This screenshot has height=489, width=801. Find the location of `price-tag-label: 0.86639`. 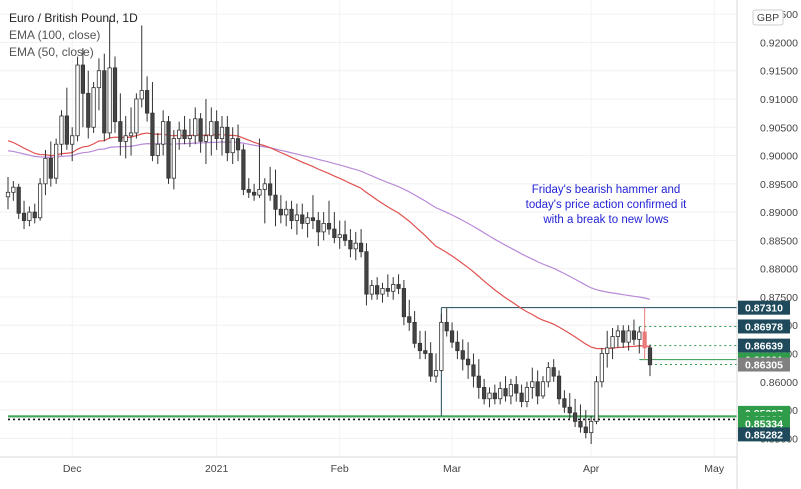

price-tag-label: 0.86639 is located at coordinates (764, 347).